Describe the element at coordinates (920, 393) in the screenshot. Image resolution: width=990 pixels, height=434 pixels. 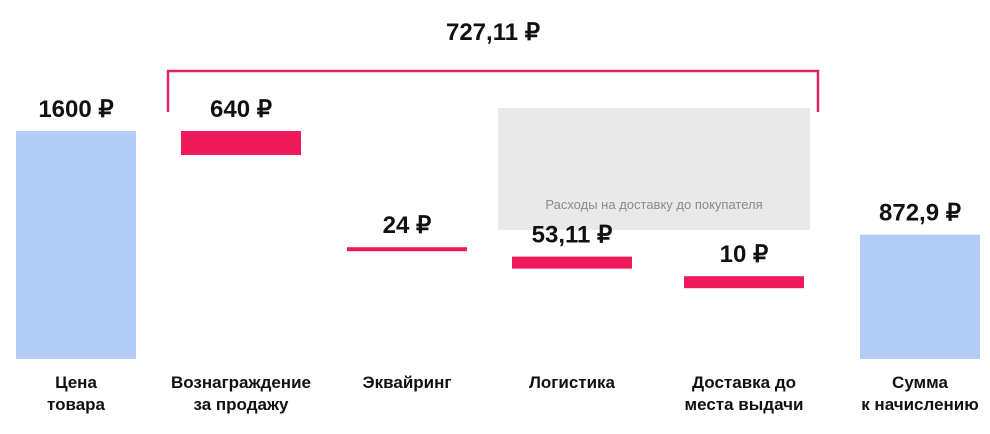
I see `category-label-5: Сумма к начислению` at that location.